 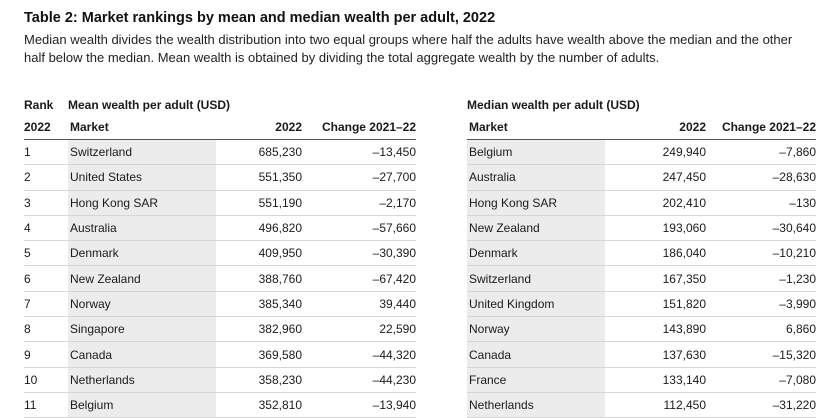 What do you see at coordinates (259, 253) in the screenshot?
I see `value-cell: 409,950` at bounding box center [259, 253].